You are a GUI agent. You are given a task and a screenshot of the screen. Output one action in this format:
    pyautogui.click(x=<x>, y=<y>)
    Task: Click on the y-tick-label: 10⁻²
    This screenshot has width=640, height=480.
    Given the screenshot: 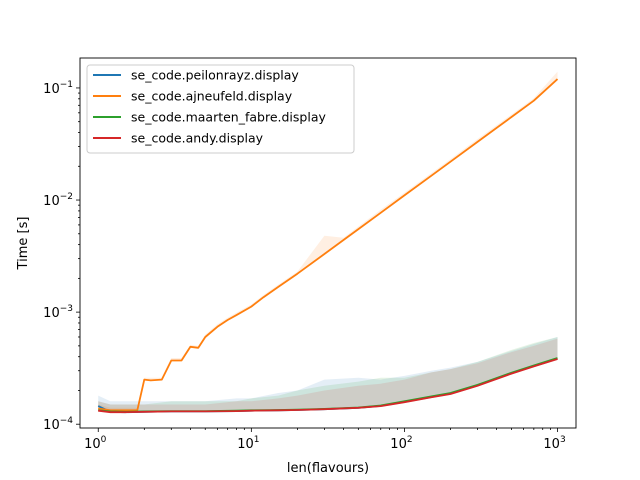 What is the action you would take?
    pyautogui.click(x=58, y=200)
    